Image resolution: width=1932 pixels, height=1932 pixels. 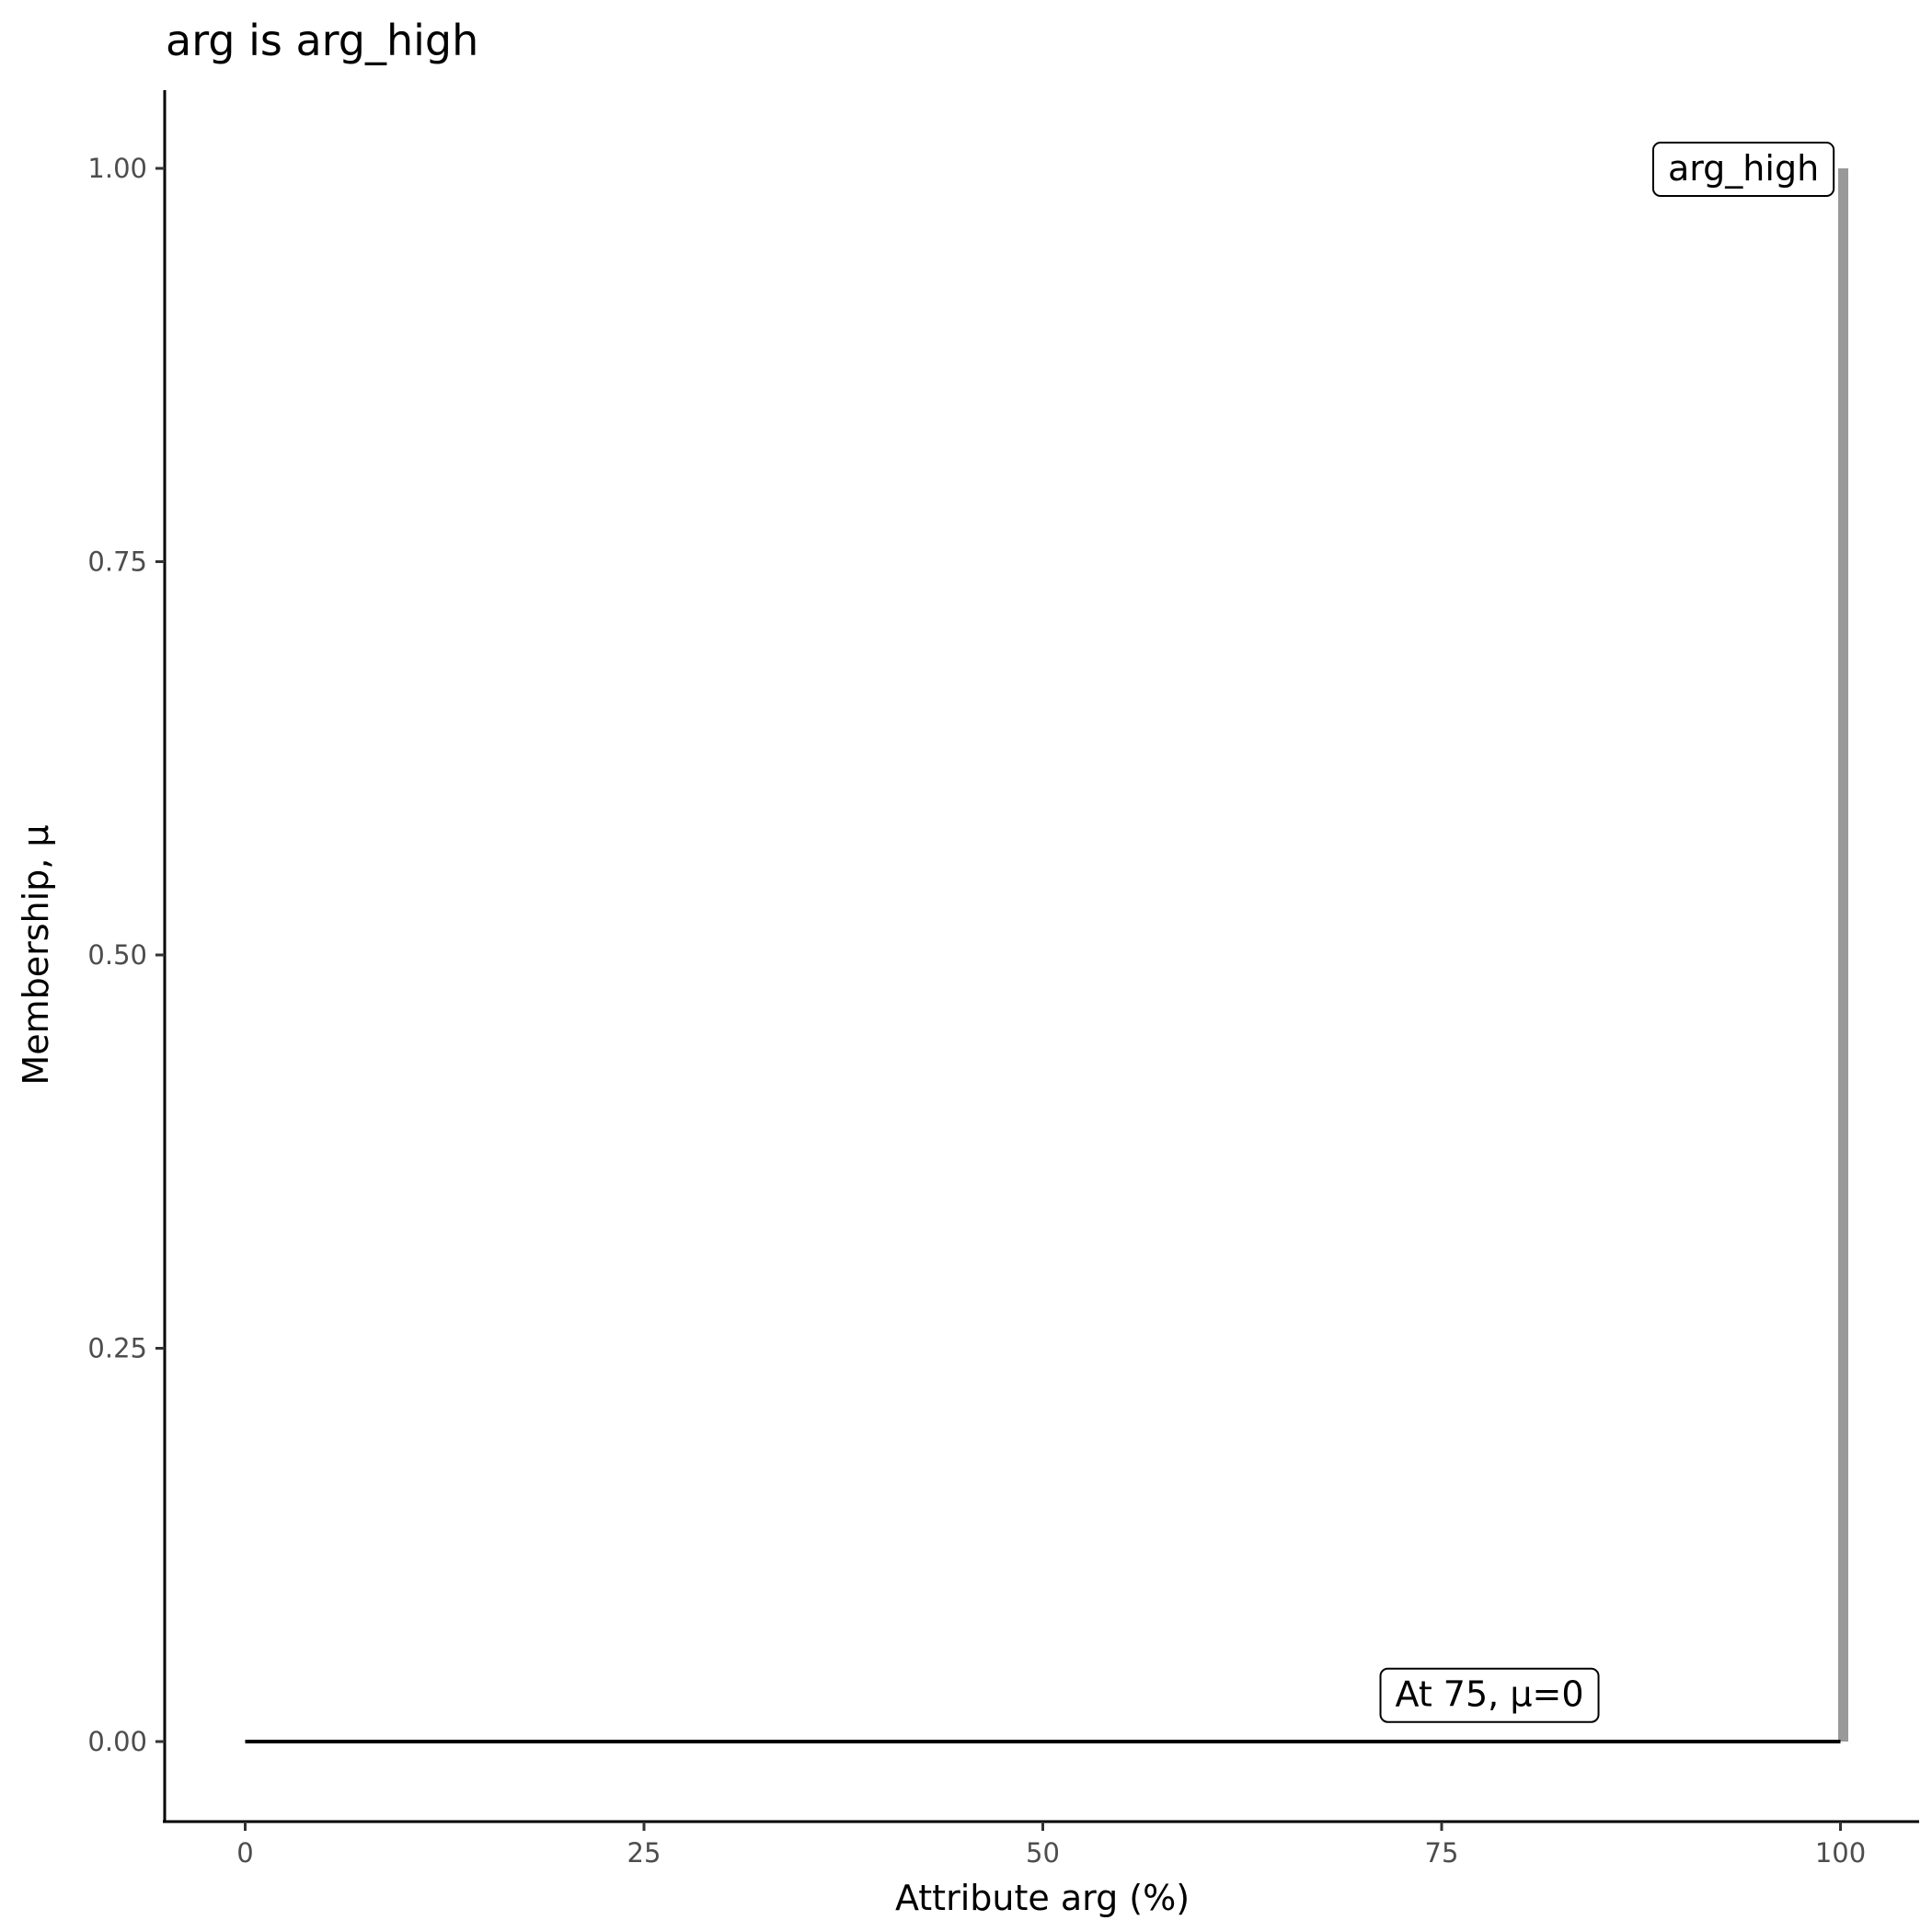 What do you see at coordinates (1043, 1853) in the screenshot?
I see `x-tick-label: 50` at bounding box center [1043, 1853].